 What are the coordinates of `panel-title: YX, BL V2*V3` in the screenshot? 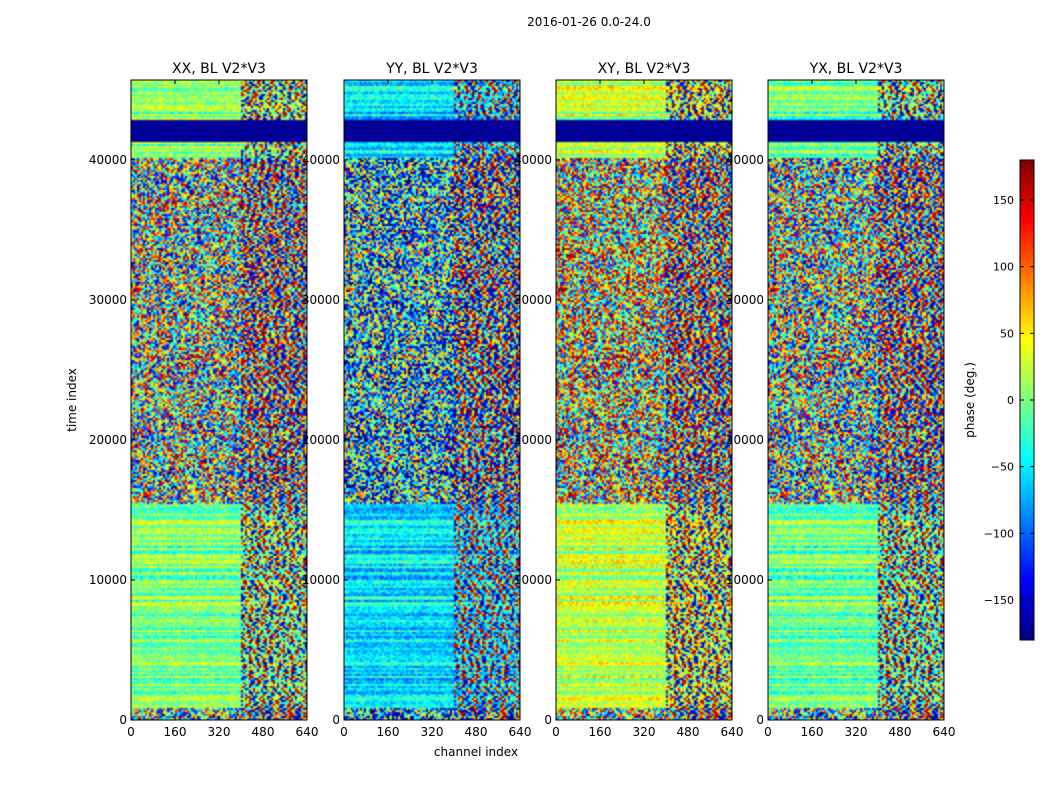 It's located at (856, 69).